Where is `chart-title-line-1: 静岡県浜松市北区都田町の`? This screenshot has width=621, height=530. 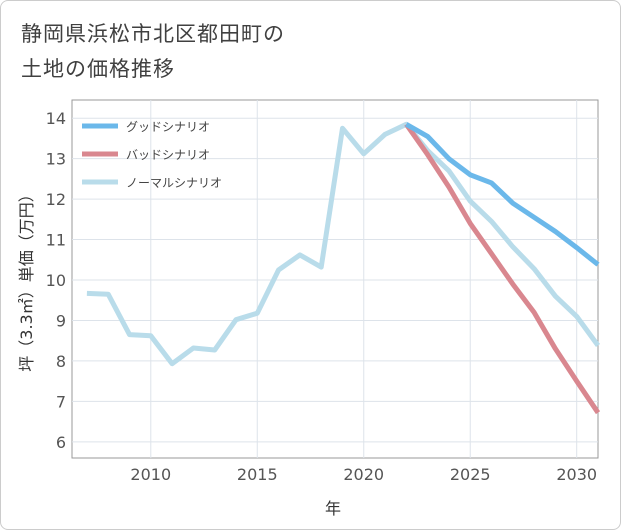 chart-title-line-1: 静岡県浜松市北区都田町の is located at coordinates (153, 34).